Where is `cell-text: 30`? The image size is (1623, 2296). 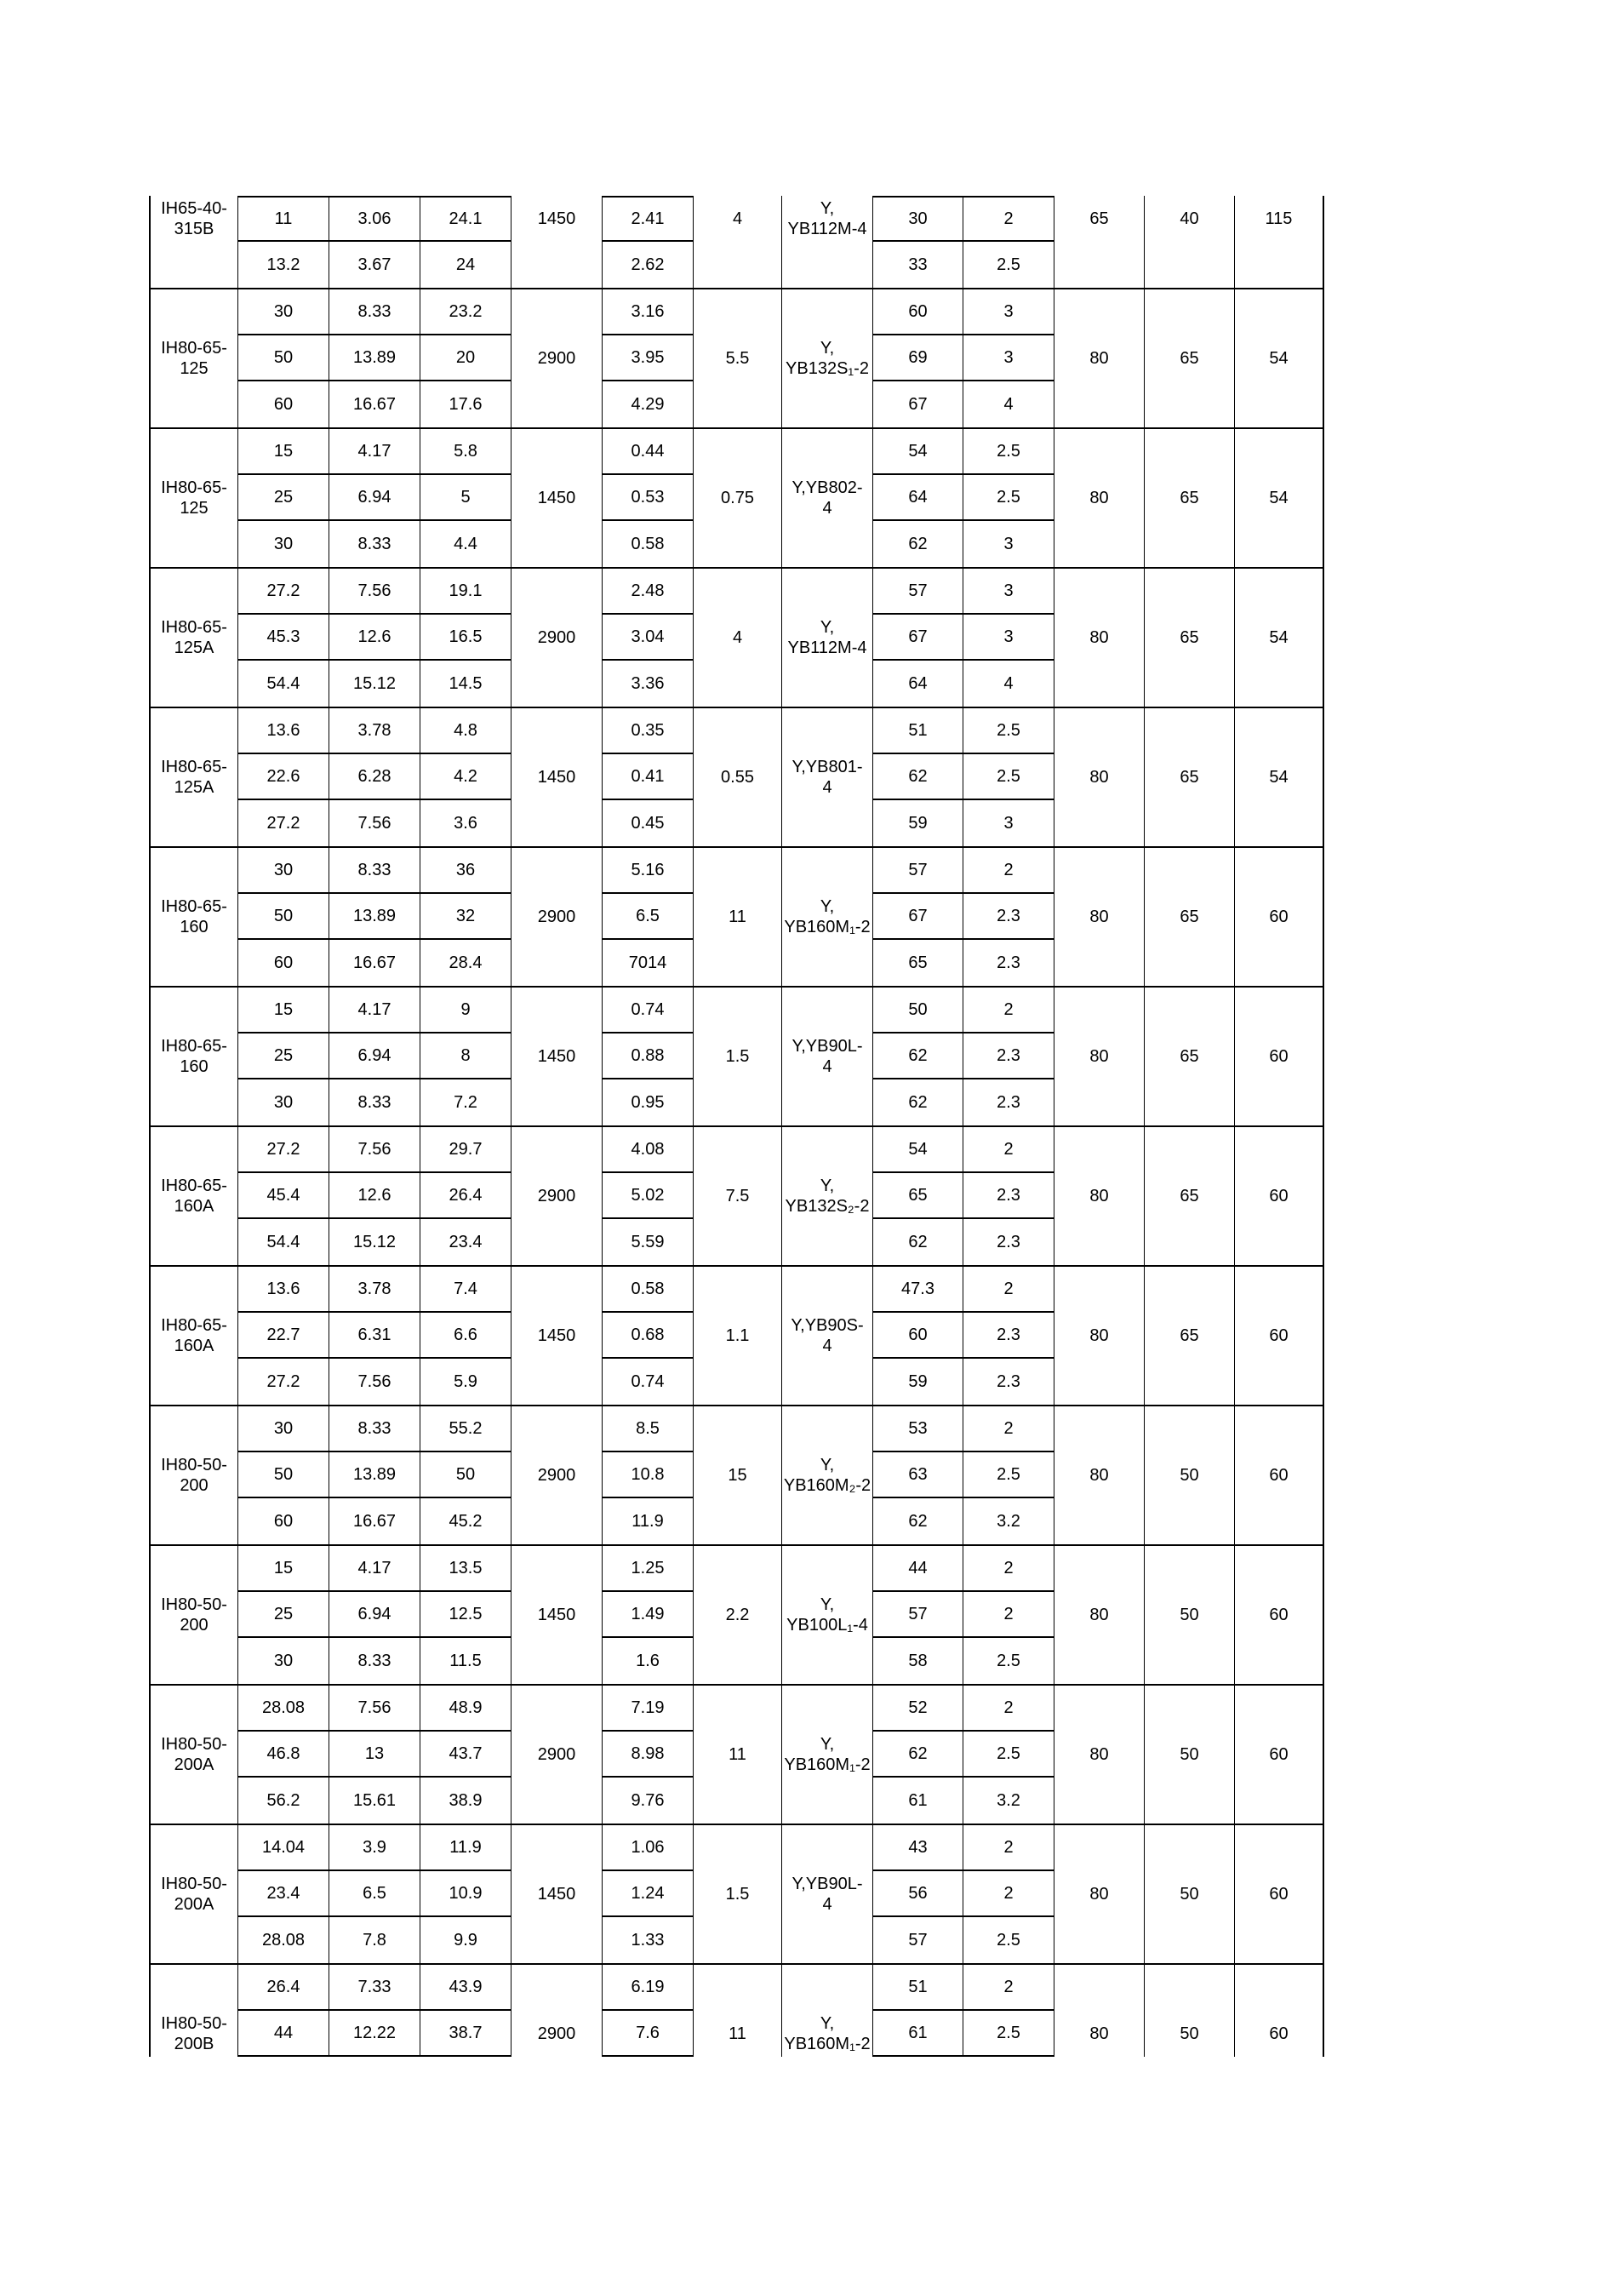
cell-text: 30 is located at coordinates (283, 544).